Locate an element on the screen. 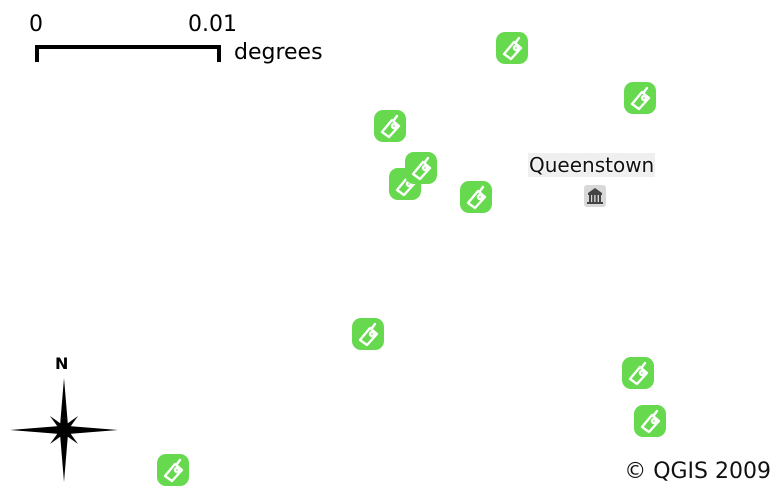 This screenshot has width=777, height=490. scale-bar: 0 0.01 degrees is located at coordinates (185, 38).